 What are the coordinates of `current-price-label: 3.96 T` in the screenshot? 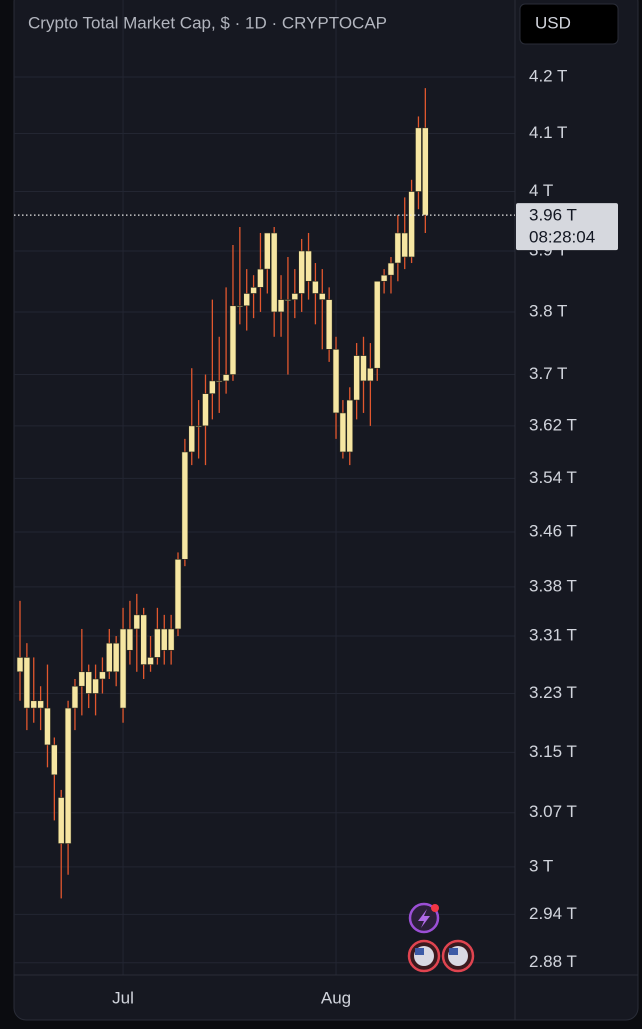 It's located at (553, 215).